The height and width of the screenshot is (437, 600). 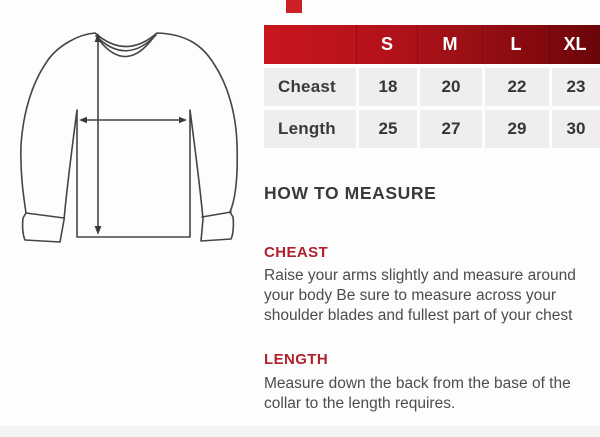 I want to click on length-value-l: 29, so click(x=515, y=129).